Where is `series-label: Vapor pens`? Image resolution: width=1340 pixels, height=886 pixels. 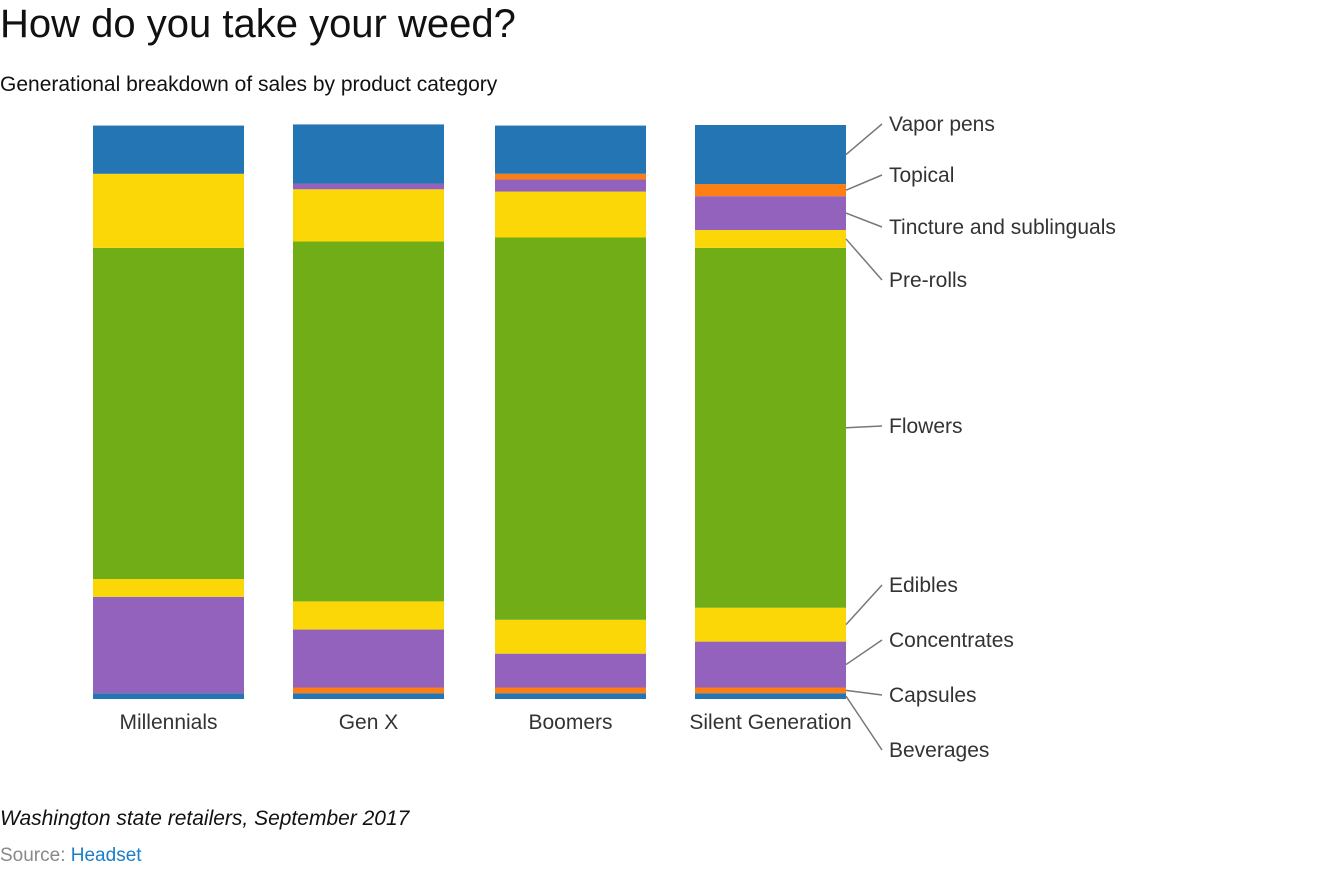
series-label: Vapor pens is located at coordinates (942, 124).